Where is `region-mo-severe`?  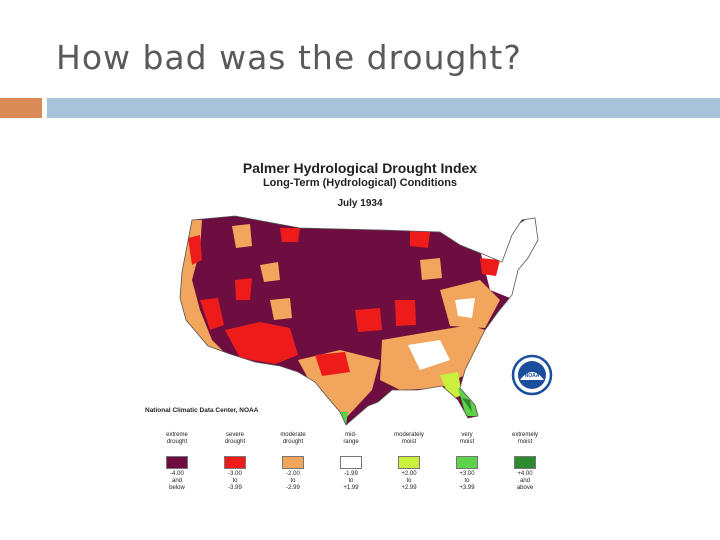 region-mo-severe is located at coordinates (405, 313).